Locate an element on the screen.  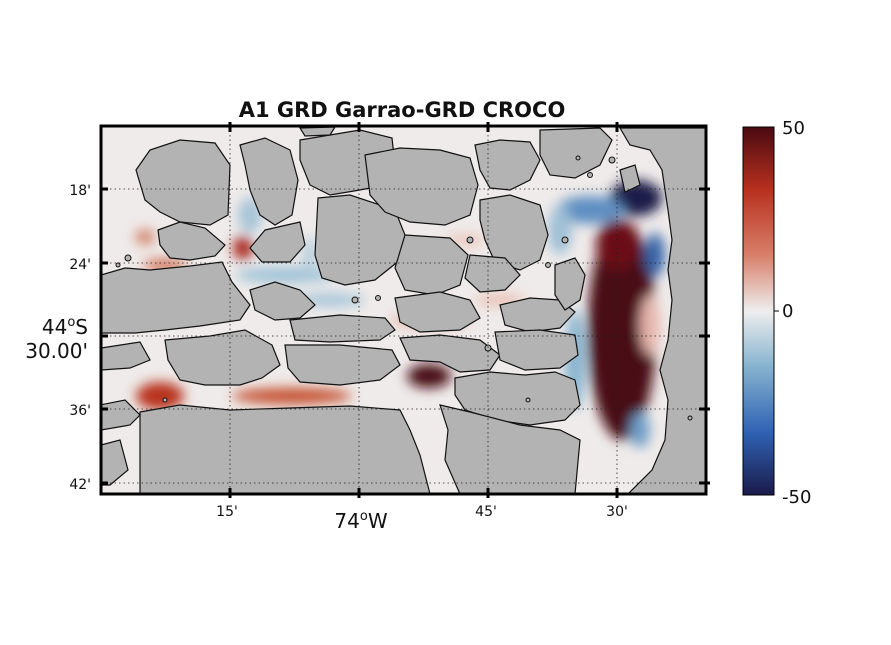
colorbar-mid-label: 0 is located at coordinates (787, 311).